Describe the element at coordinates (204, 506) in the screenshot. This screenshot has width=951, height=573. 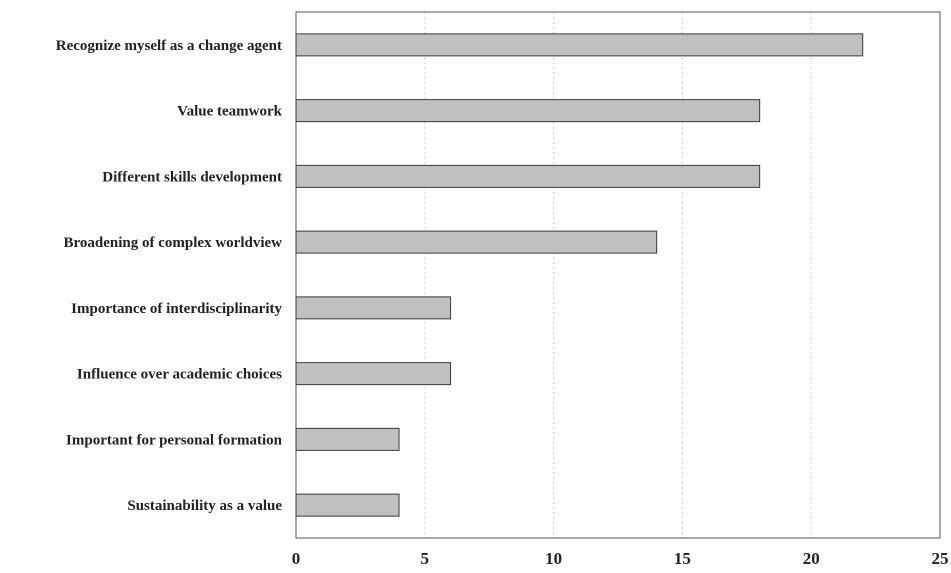
I see `category-label-8: Sustainability as a value` at that location.